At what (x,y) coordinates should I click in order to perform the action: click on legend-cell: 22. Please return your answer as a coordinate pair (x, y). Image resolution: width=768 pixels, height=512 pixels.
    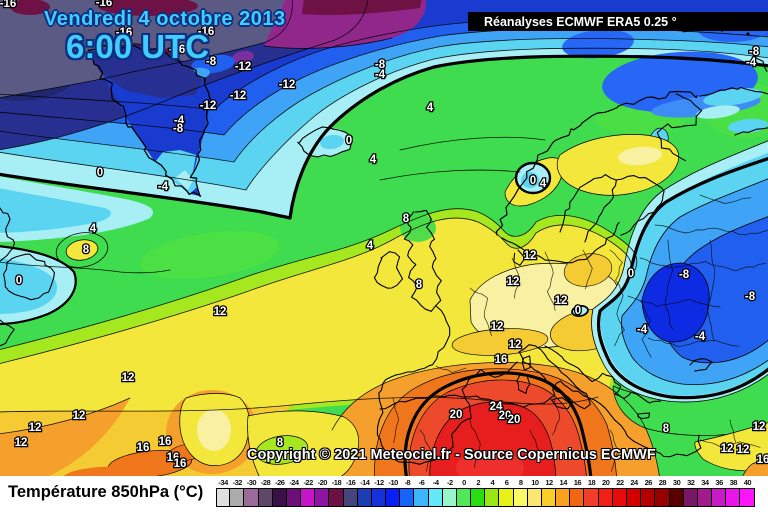
    Looking at the image, I should click on (619, 492).